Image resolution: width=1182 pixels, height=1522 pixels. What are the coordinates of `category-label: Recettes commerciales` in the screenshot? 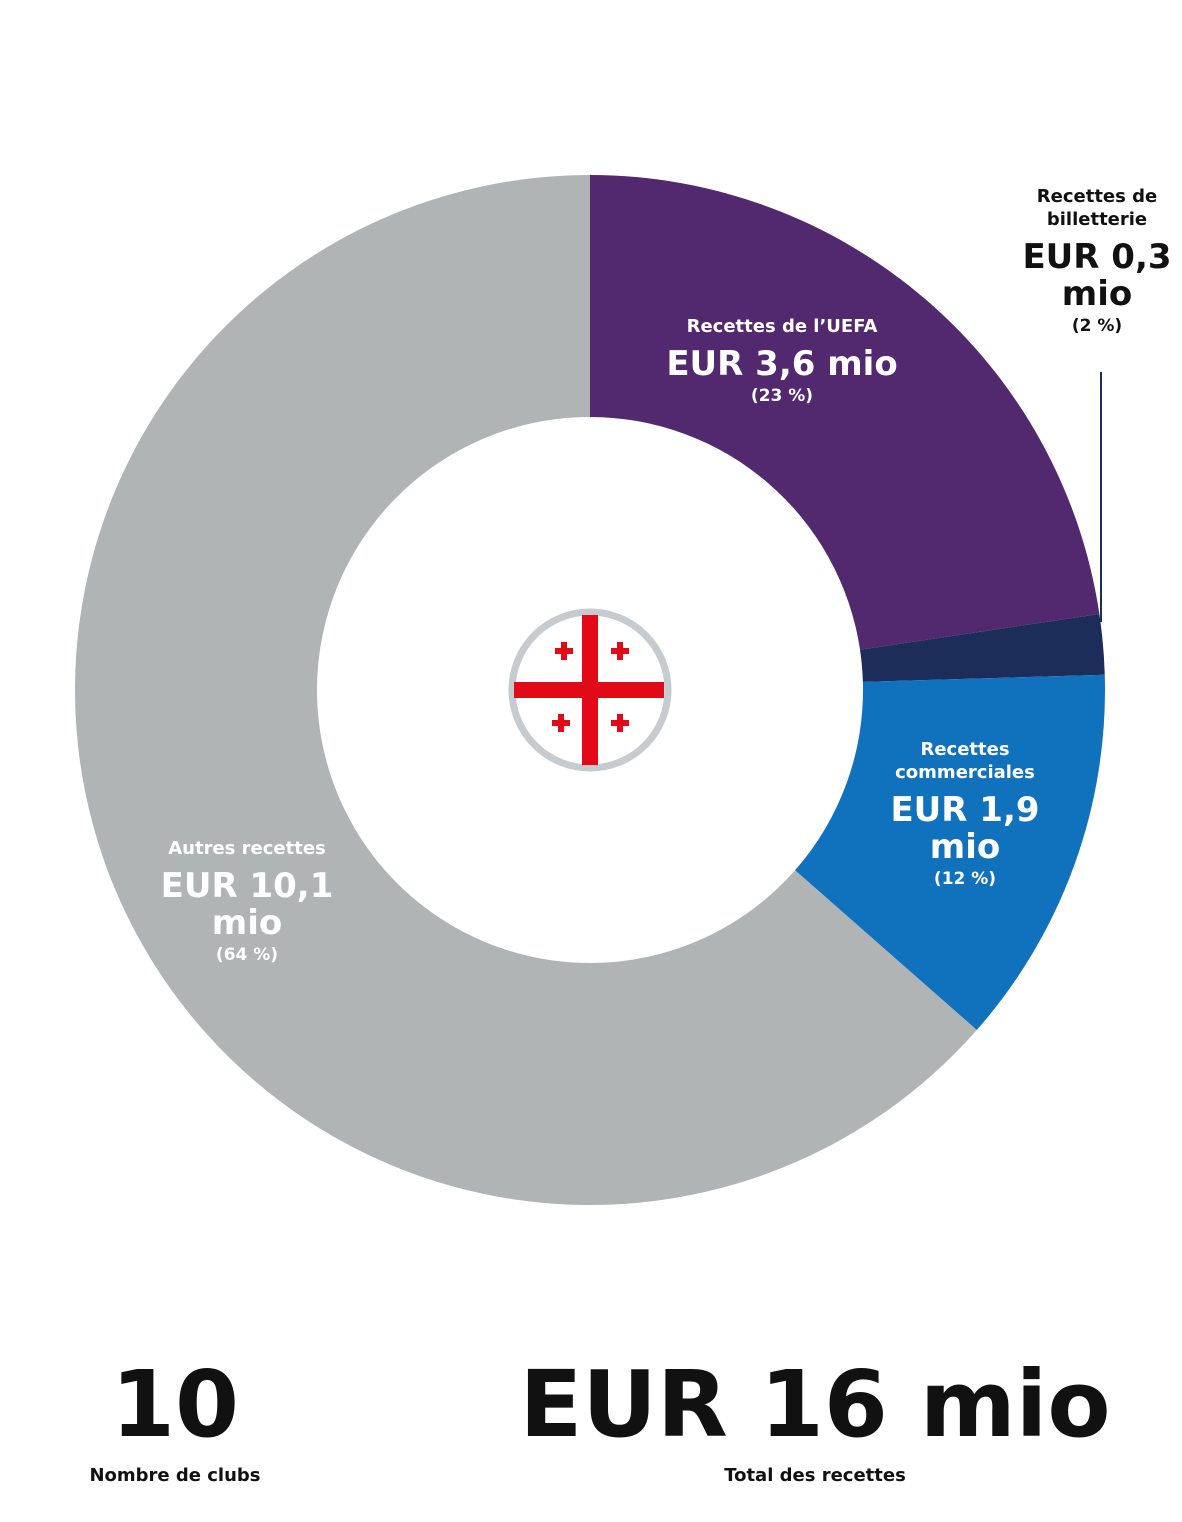 It's located at (965, 761).